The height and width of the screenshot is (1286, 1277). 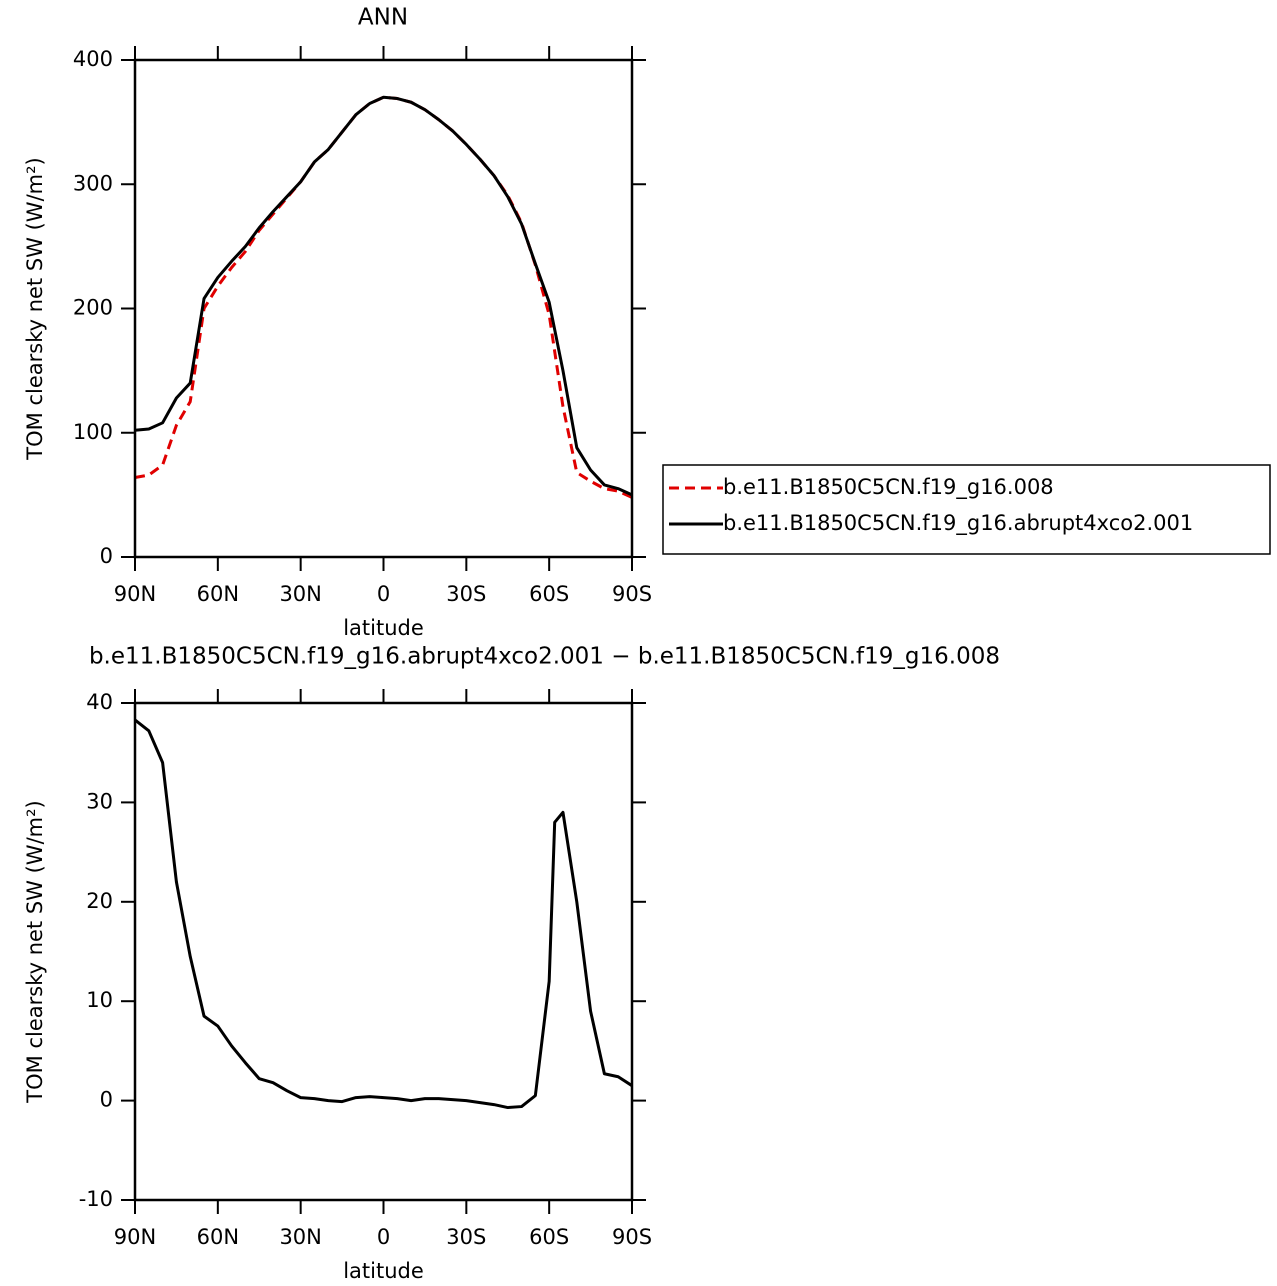 What do you see at coordinates (99, 901) in the screenshot?
I see `y-tick-label: 20` at bounding box center [99, 901].